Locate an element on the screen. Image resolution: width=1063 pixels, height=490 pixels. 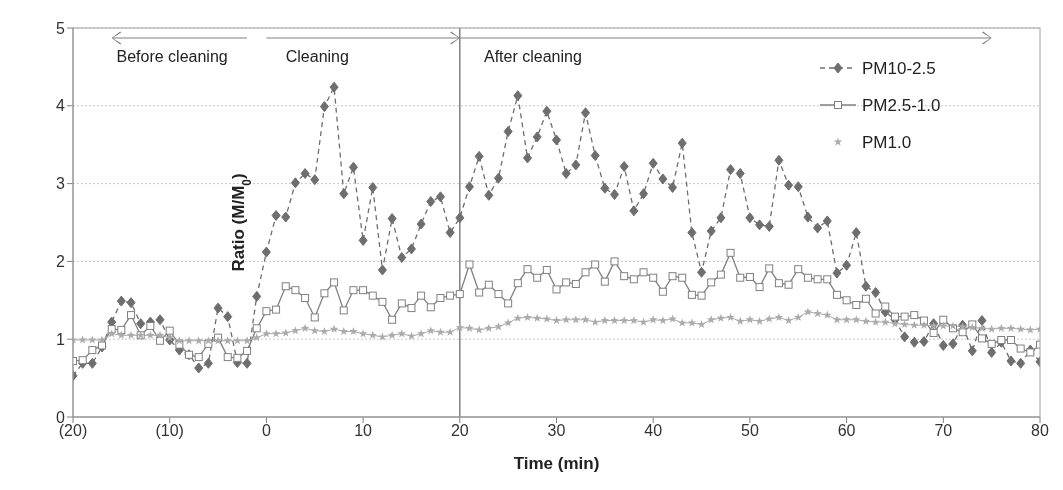
x-tick-label: 40 is located at coordinates (653, 431).